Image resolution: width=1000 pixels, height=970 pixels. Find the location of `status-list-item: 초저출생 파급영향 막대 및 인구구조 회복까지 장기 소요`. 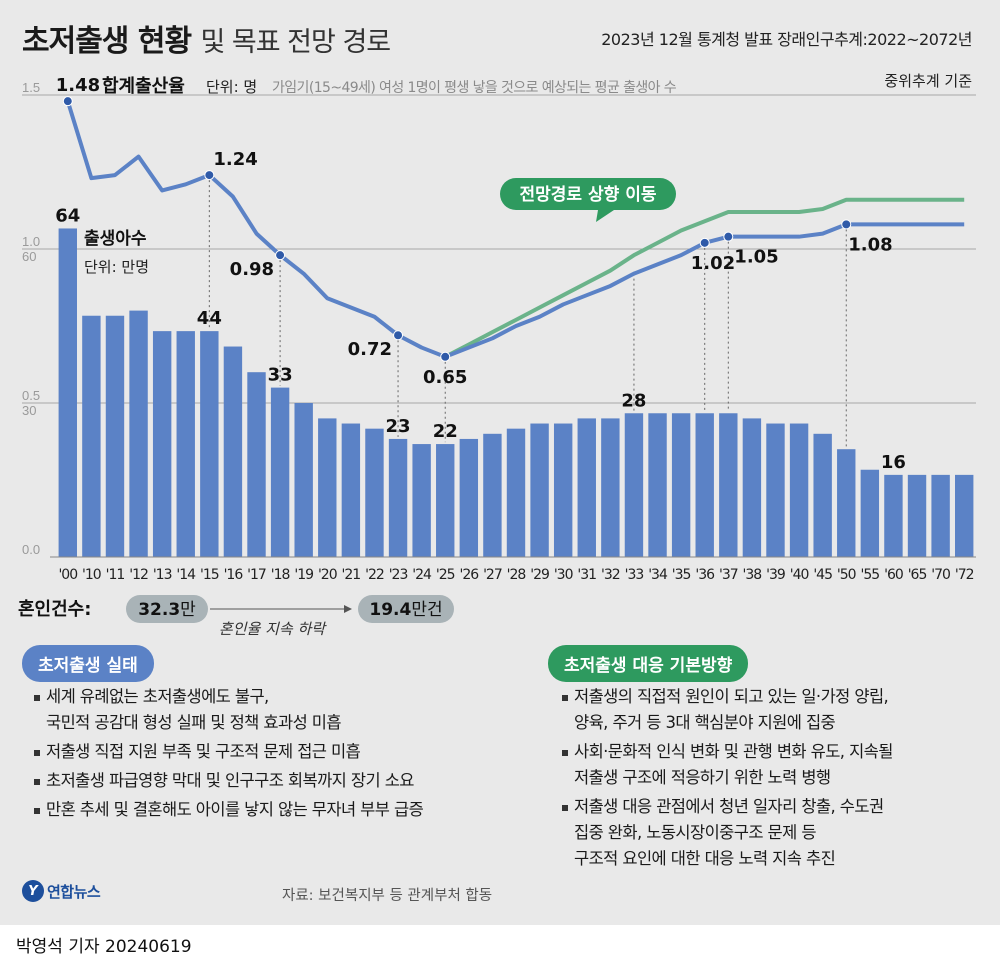

status-list-item: 초저출생 파급영향 막대 및 인구구조 회복까지 장기 소요 is located at coordinates (282, 781).